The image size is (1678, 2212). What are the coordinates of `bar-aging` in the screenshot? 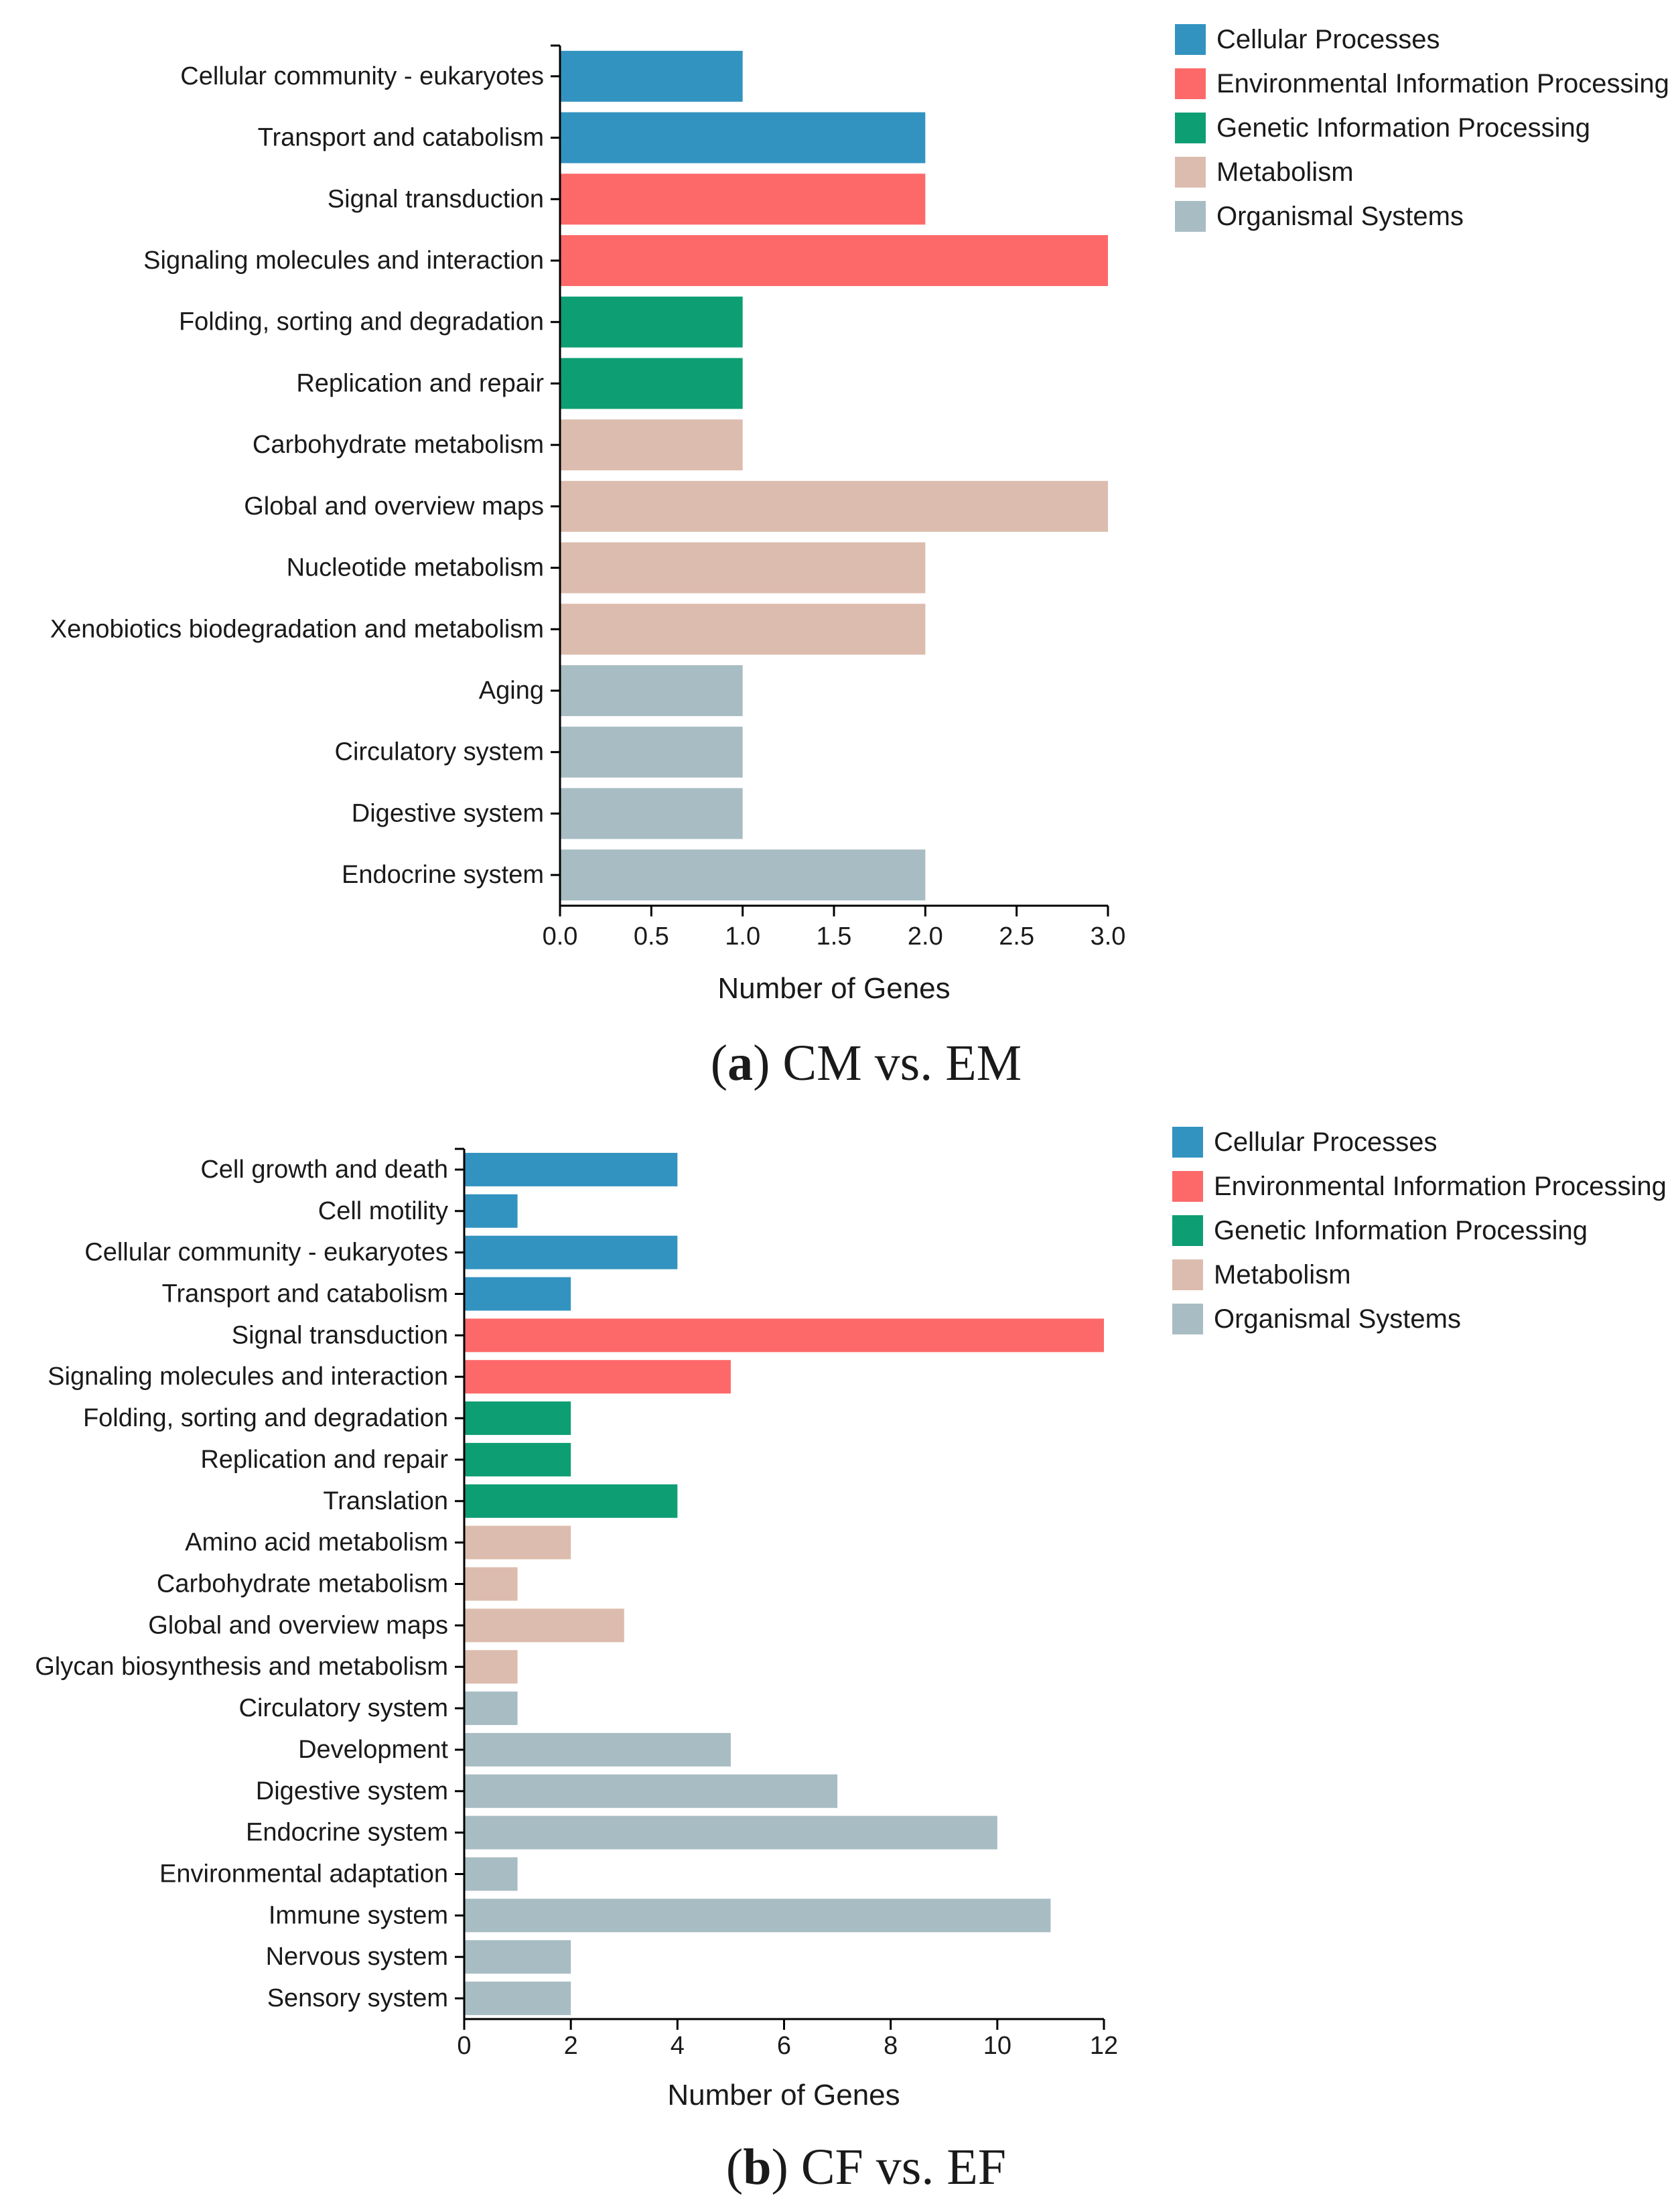 It's located at (652, 690).